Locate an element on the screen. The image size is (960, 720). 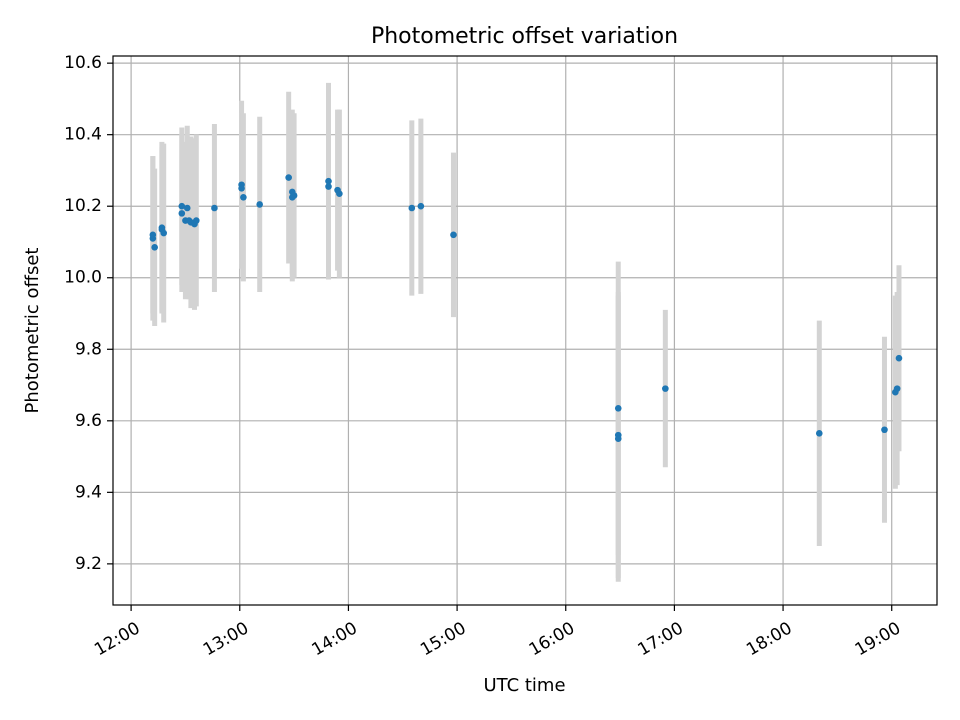
y-axis-label: Photometric offset is located at coordinates (32, 331).